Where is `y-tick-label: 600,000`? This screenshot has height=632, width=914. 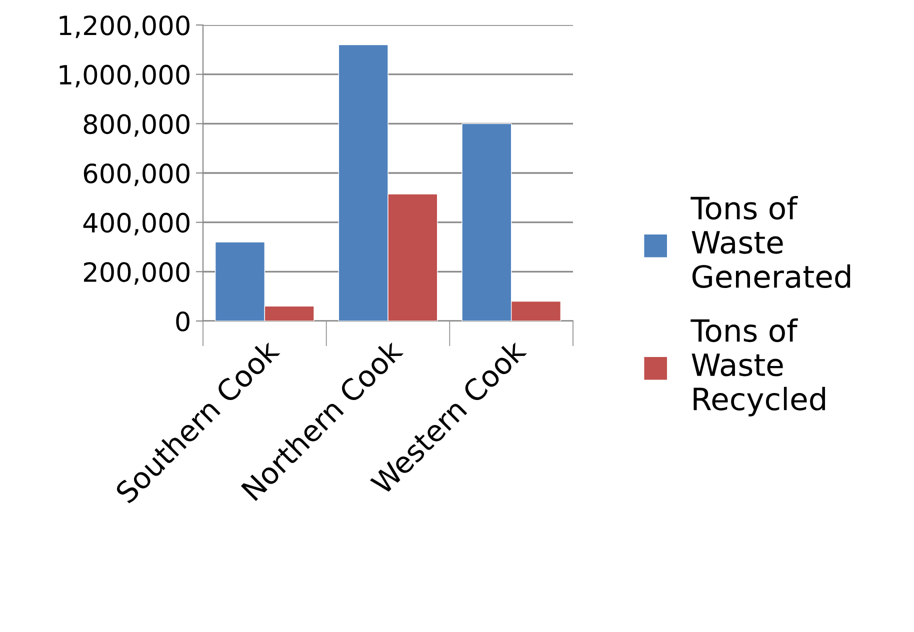
y-tick-label: 600,000 is located at coordinates (137, 174).